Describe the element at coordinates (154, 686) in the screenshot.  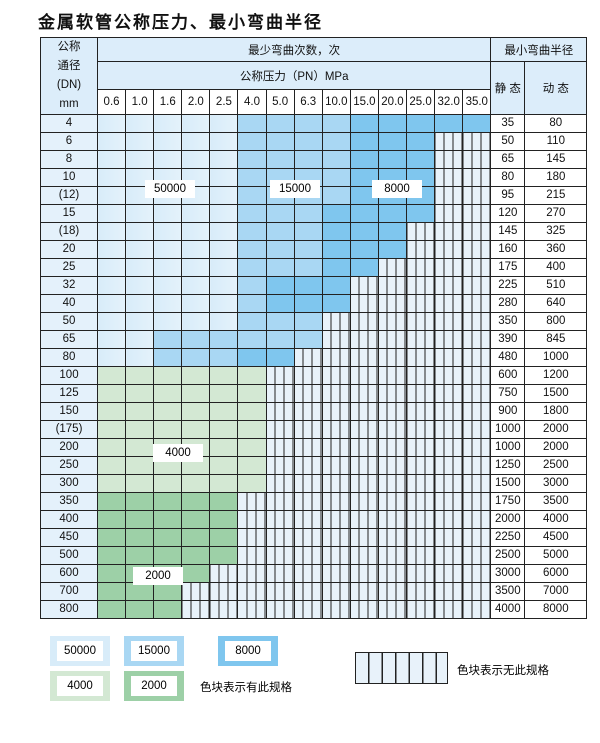
I see `legend-swatch-2000: 2000` at that location.